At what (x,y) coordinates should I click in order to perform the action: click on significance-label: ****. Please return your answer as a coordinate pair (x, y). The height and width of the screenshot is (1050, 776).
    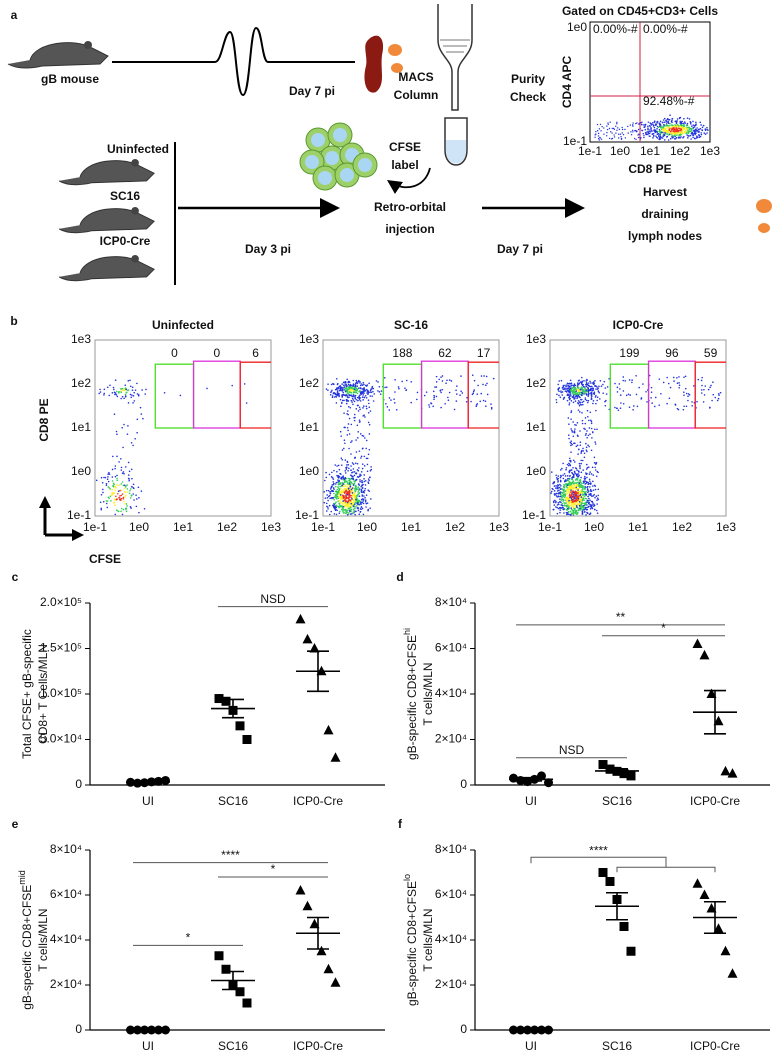
    Looking at the image, I should click on (598, 850).